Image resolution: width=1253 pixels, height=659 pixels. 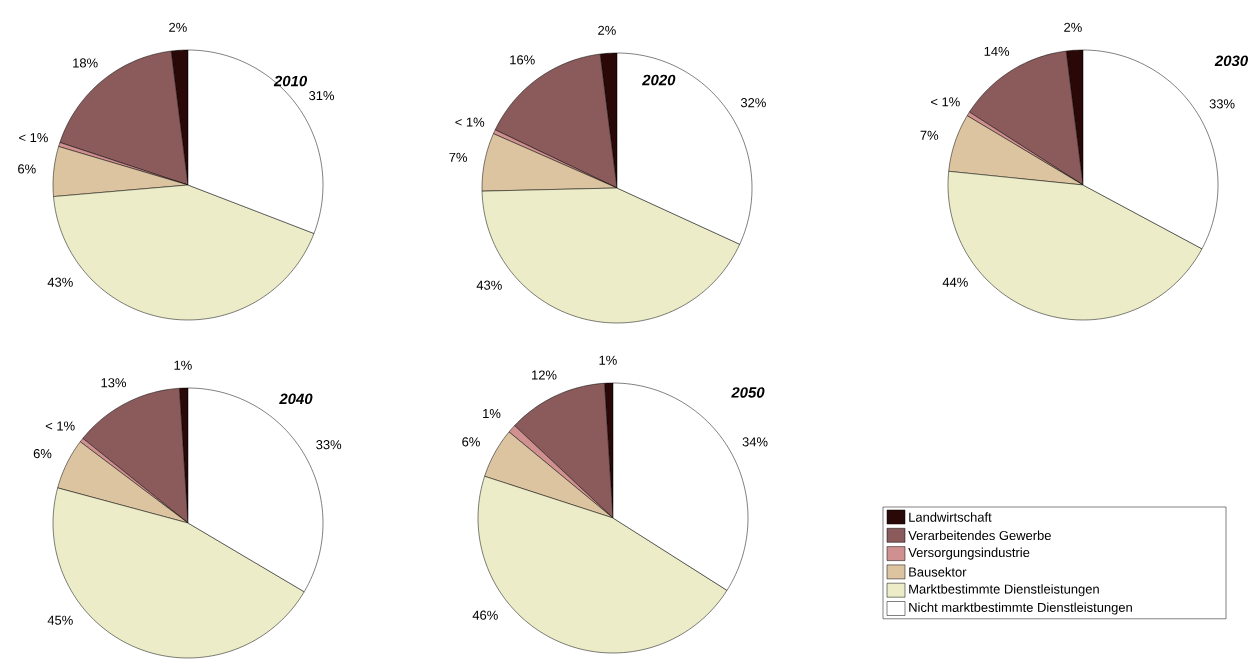 What do you see at coordinates (753, 103) in the screenshot?
I see `data-label: 32%` at bounding box center [753, 103].